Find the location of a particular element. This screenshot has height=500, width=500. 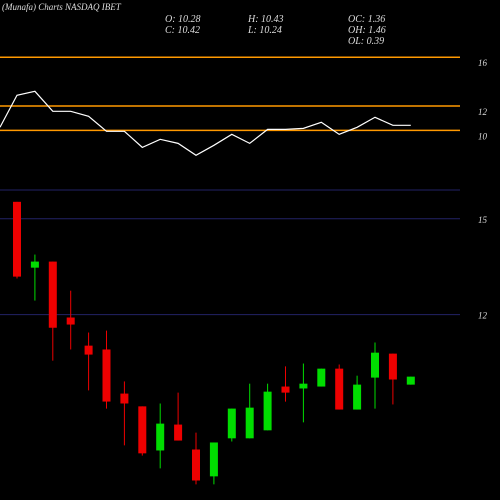

ohlc-info: OC: 1.36 is located at coordinates (366, 19).